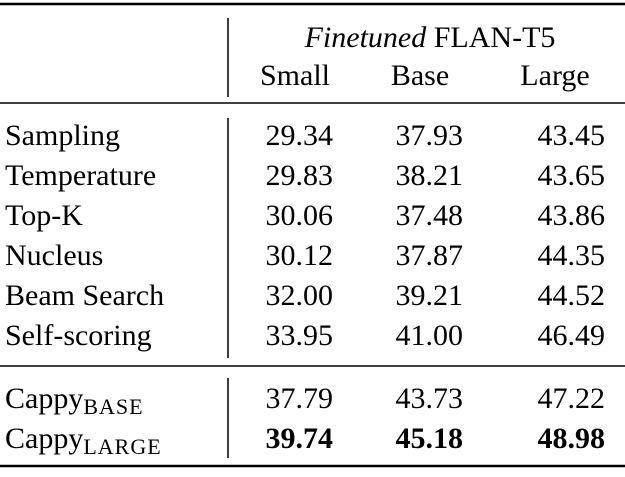 The width and height of the screenshot is (625, 477). What do you see at coordinates (495, 37) in the screenshot?
I see `group-title: FLAN-T5` at bounding box center [495, 37].